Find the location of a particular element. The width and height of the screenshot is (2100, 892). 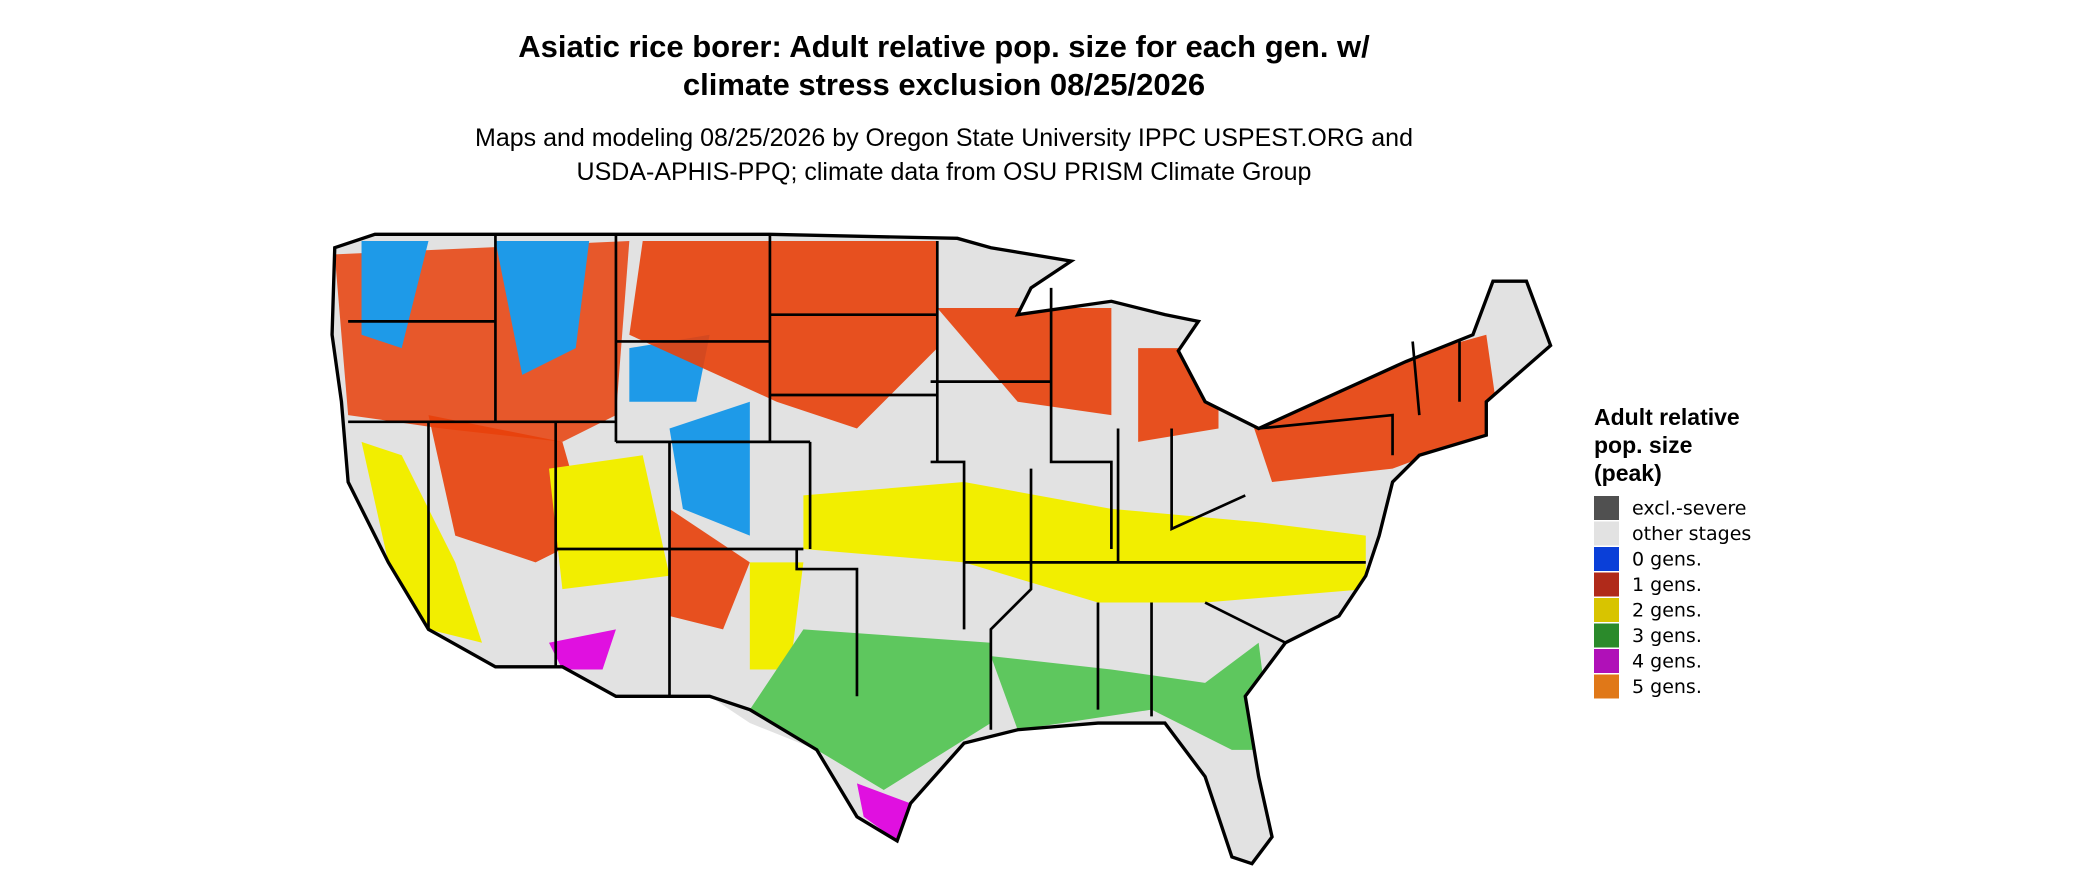

legend-label: 1 gens. is located at coordinates (1667, 585).